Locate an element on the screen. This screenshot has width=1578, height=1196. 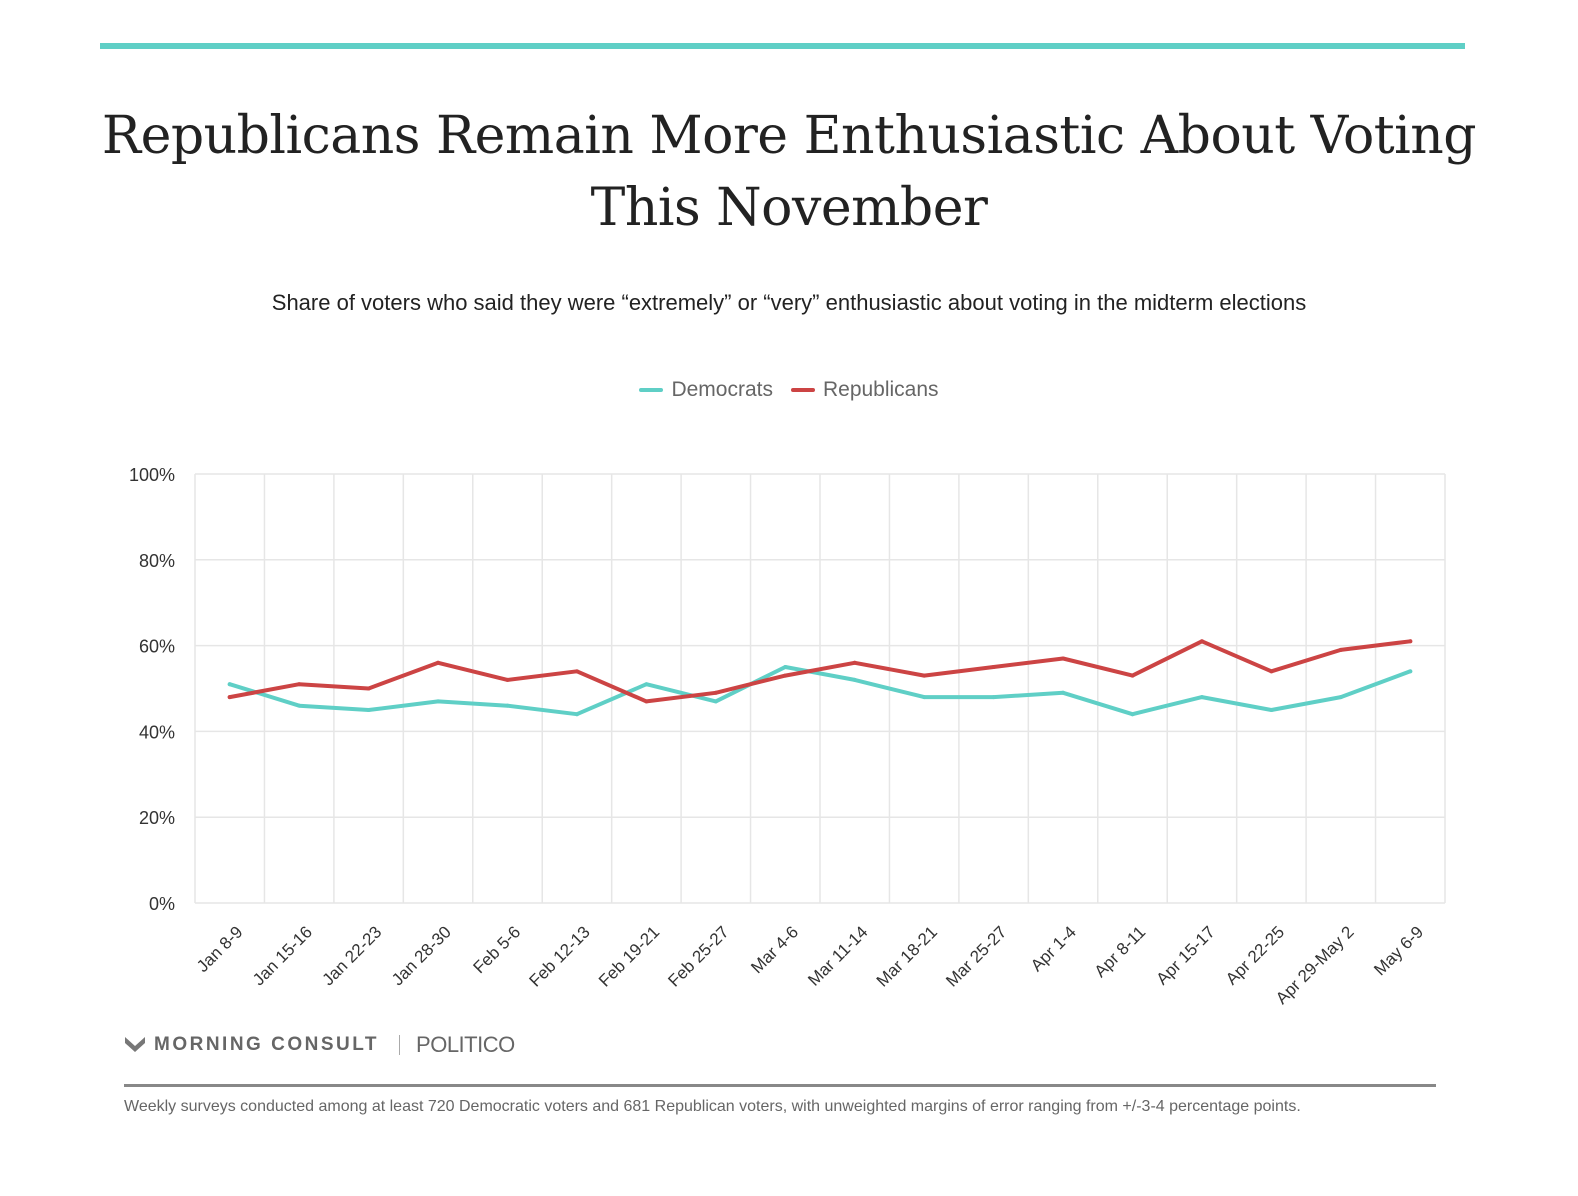
x-tick-label: Jan 15-16 is located at coordinates (282, 955).